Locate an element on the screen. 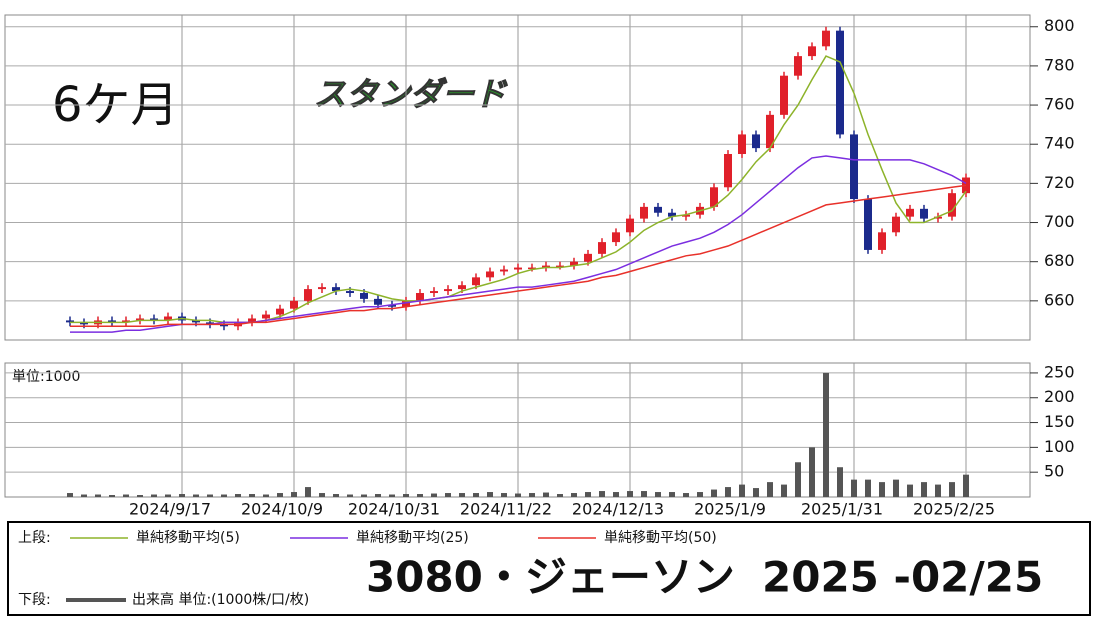  x-tick-label: 2024/10/9 is located at coordinates (282, 509).